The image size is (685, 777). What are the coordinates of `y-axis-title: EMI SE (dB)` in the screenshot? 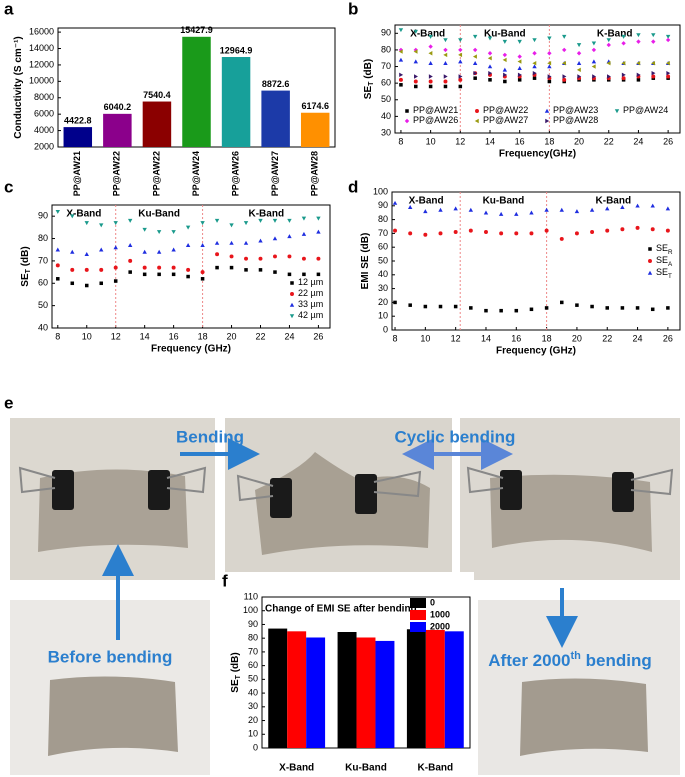 It's located at (365, 261).